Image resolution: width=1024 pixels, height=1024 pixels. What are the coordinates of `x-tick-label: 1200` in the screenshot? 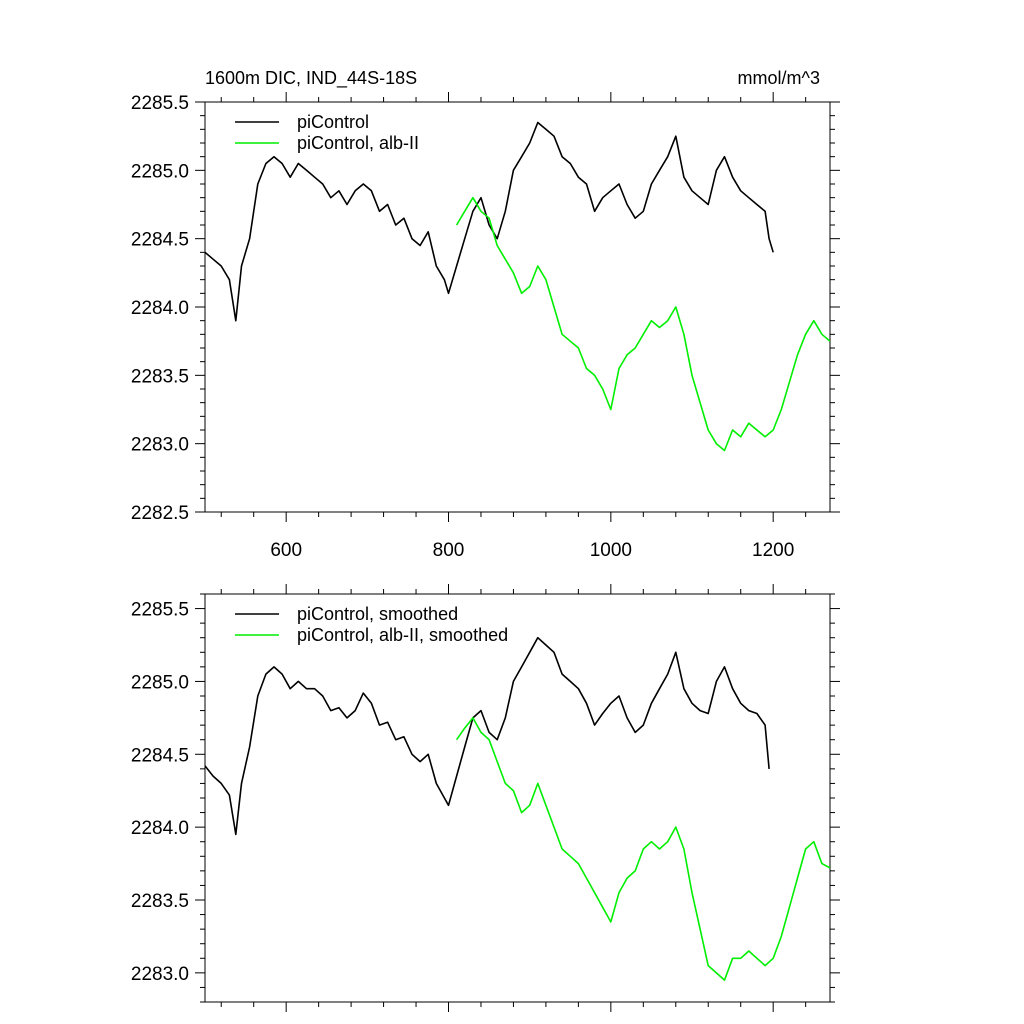 It's located at (773, 550).